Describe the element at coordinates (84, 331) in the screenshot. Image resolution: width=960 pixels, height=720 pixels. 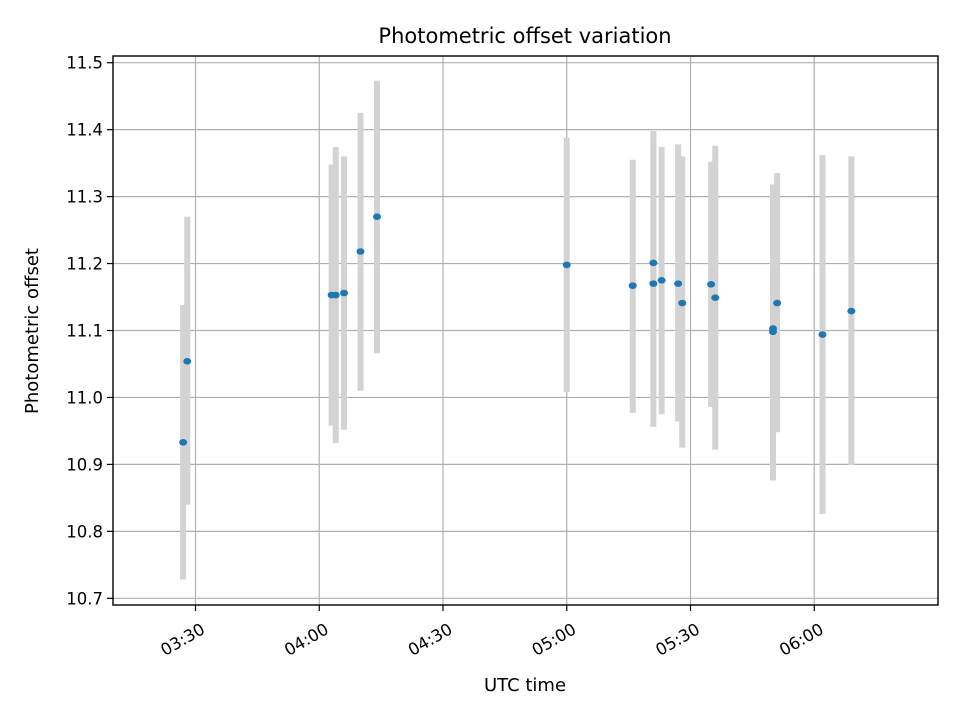
I see `y-tick-label: 11.1` at that location.